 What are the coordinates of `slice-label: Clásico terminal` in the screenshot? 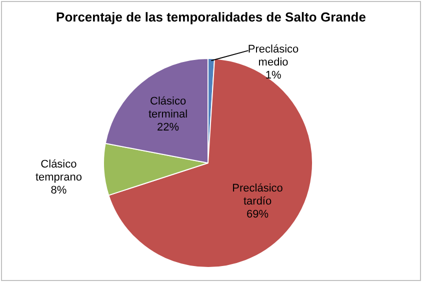 It's located at (168, 108).